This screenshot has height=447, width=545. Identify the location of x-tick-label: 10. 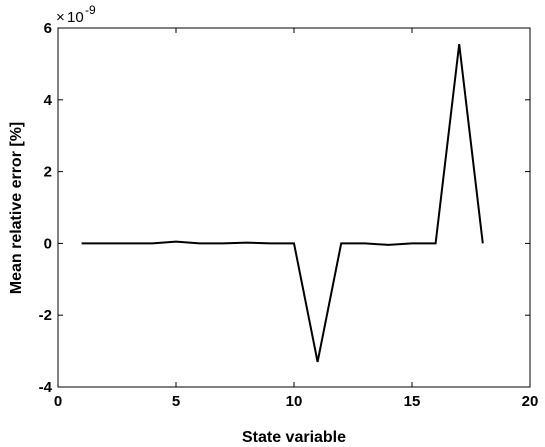
(294, 401).